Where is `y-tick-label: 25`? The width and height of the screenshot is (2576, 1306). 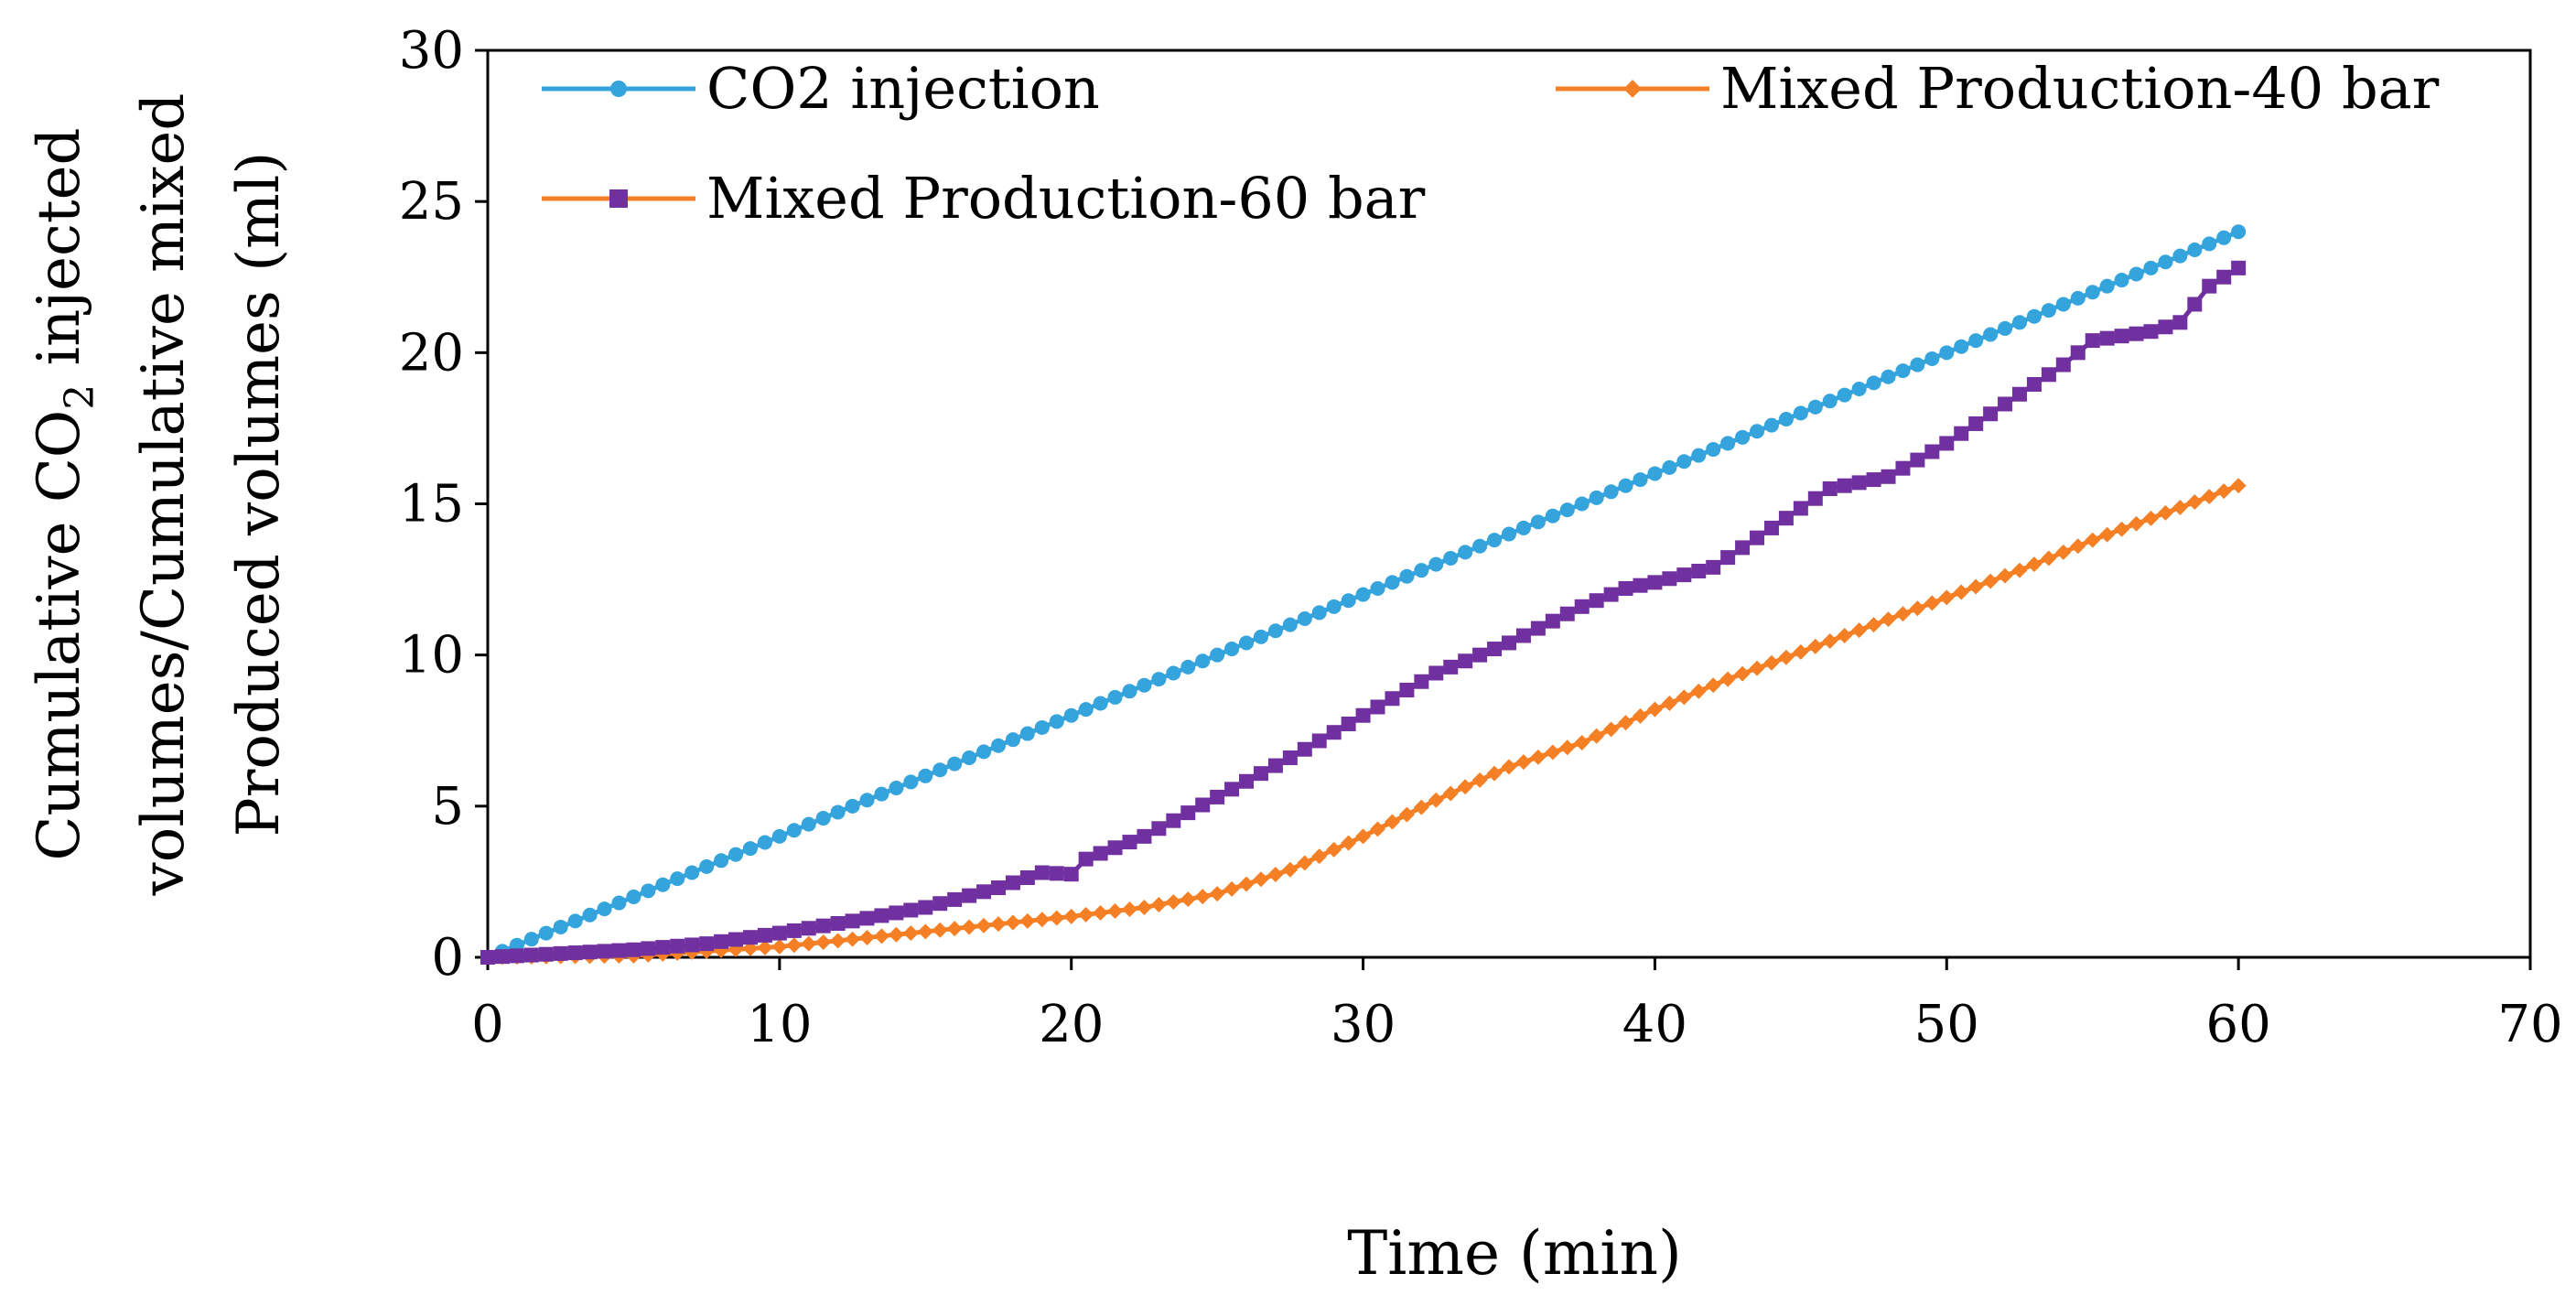
y-tick-label: 25 is located at coordinates (431, 202).